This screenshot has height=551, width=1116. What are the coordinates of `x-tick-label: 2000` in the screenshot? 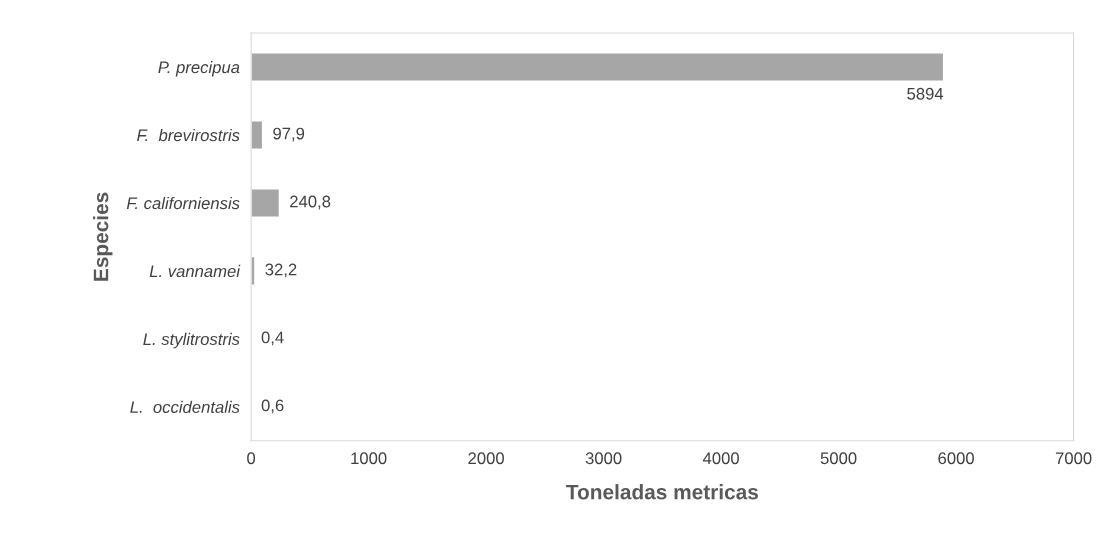 It's located at (486, 458).